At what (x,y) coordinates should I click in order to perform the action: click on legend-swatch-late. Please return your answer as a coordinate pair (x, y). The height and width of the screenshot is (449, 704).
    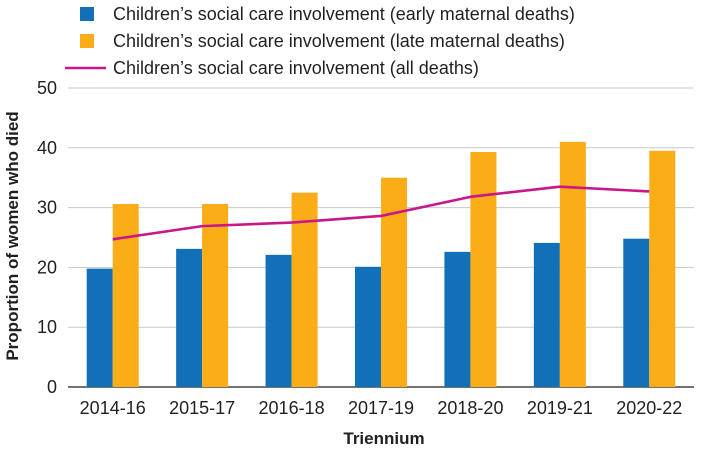
    Looking at the image, I should click on (87, 41).